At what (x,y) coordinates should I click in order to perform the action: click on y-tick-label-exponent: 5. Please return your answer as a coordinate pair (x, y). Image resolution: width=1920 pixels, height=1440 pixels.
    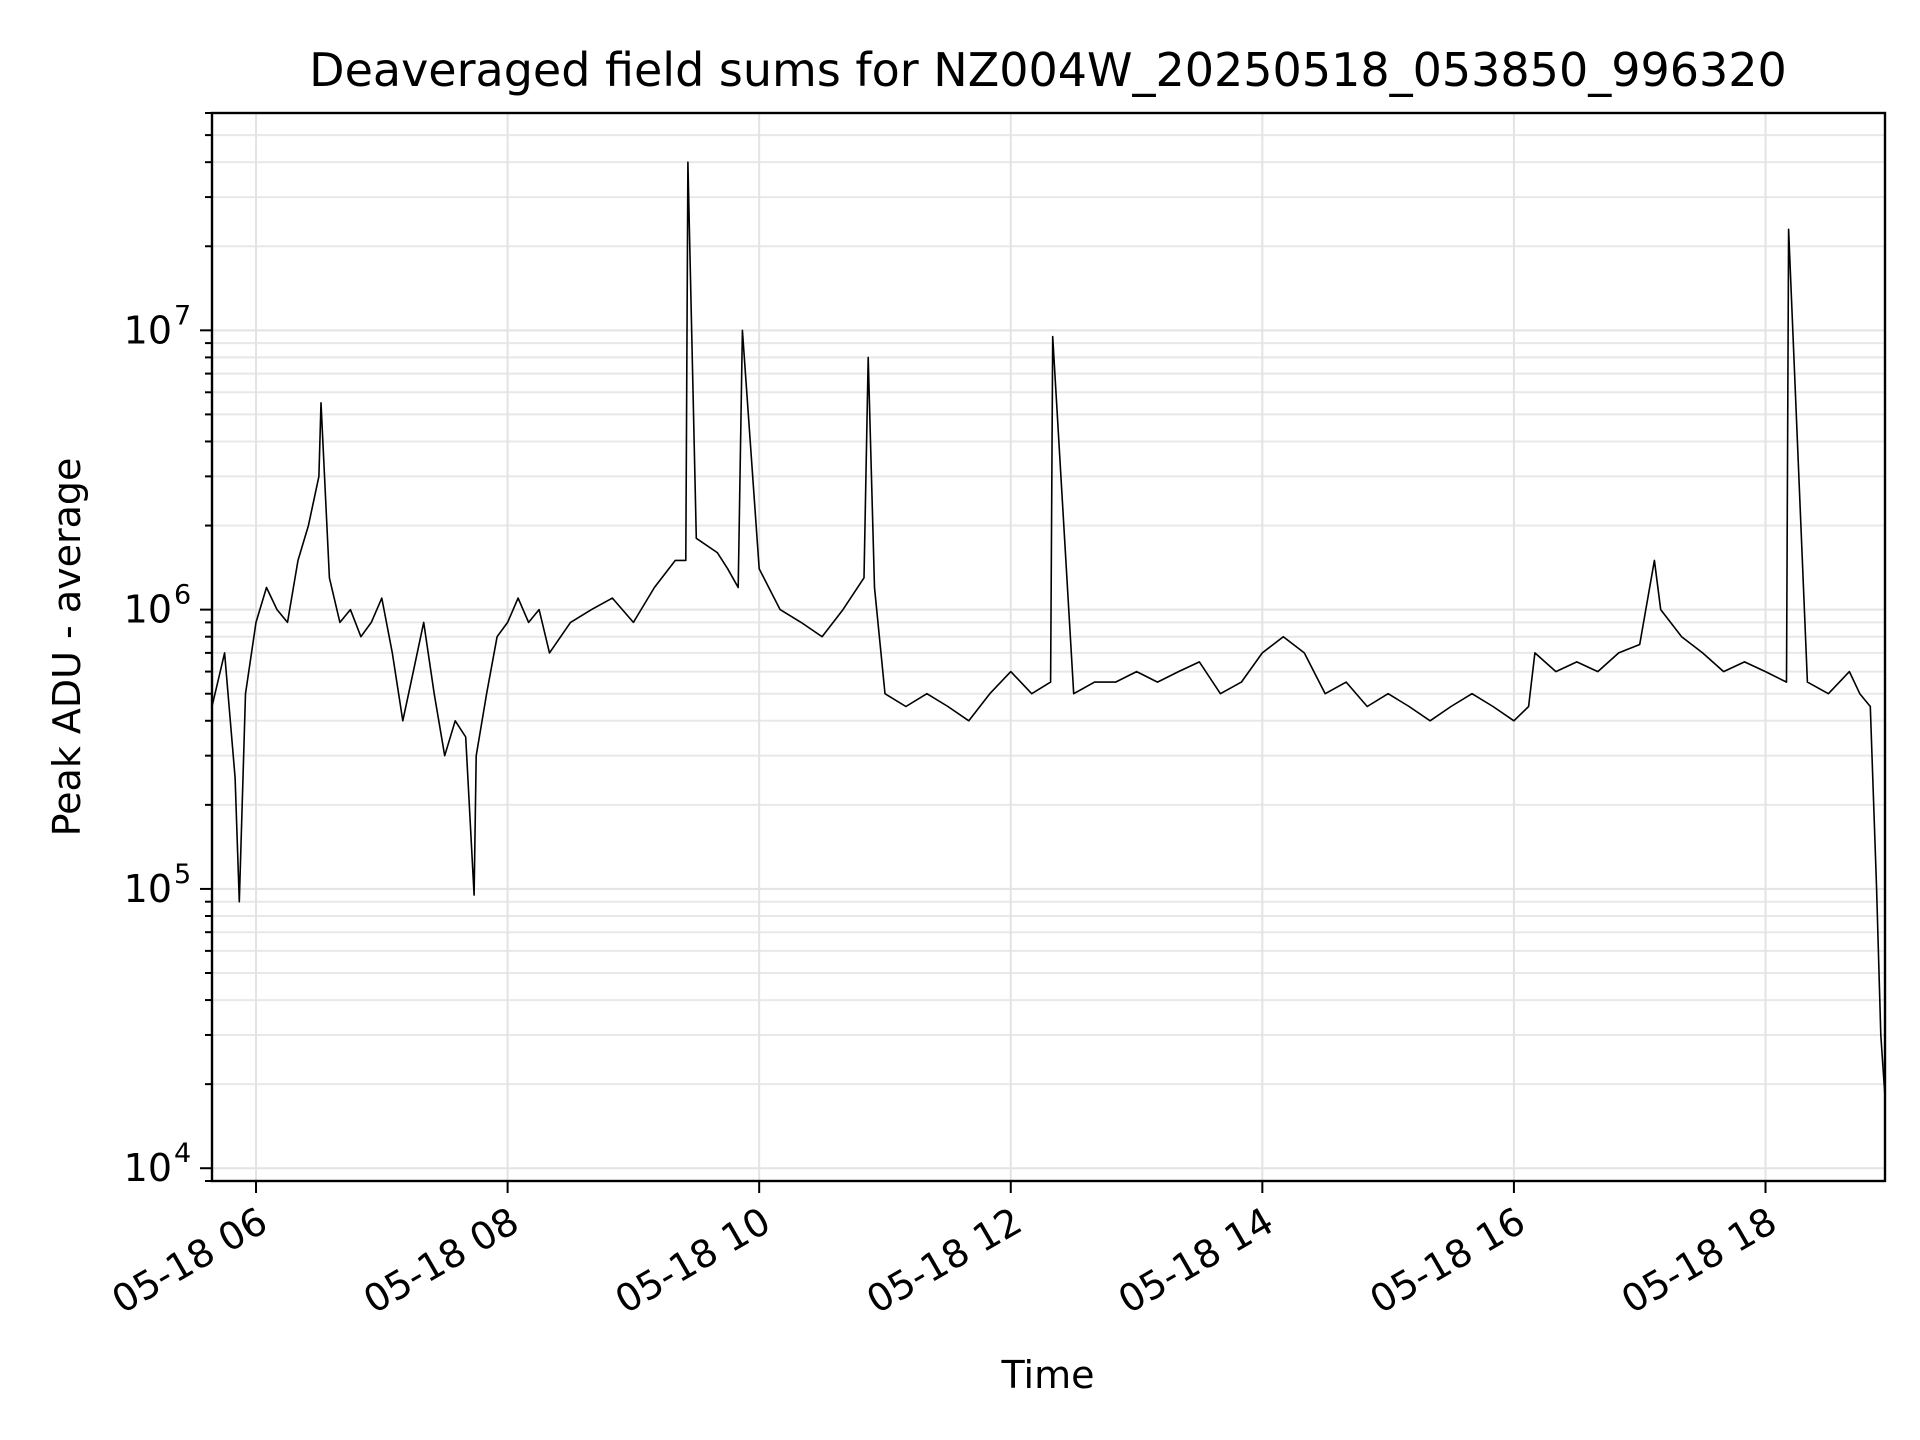
    Looking at the image, I should click on (182, 874).